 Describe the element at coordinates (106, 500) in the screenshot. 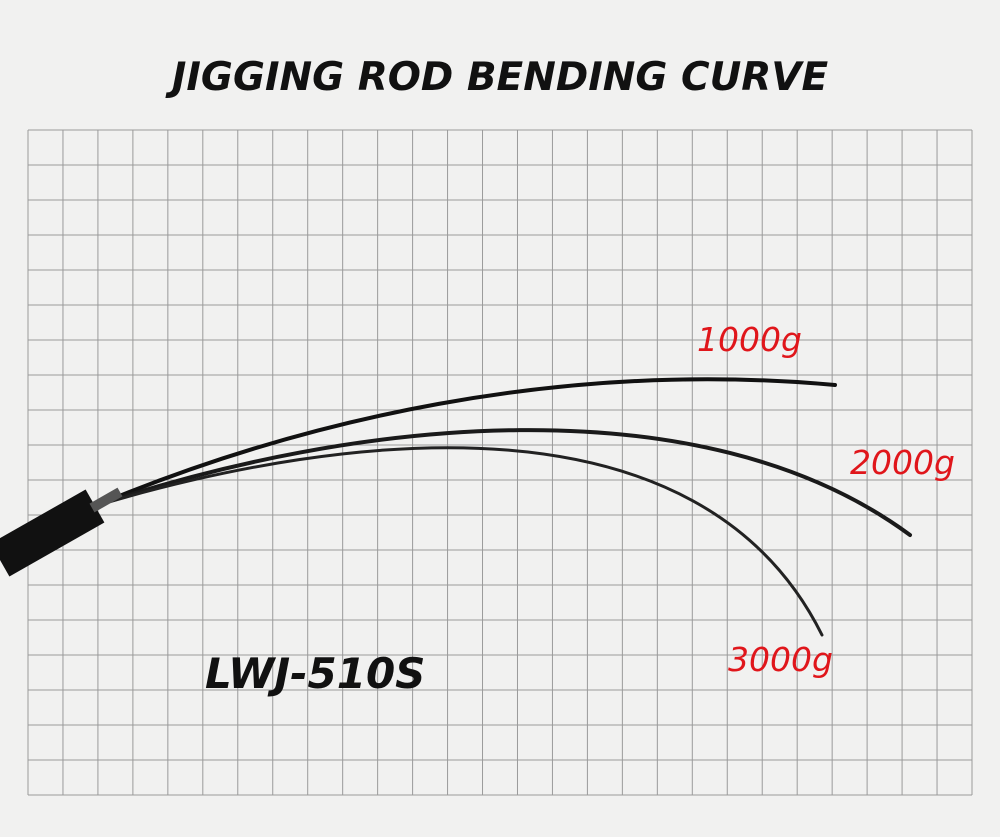

I see `rod-ferrule` at that location.